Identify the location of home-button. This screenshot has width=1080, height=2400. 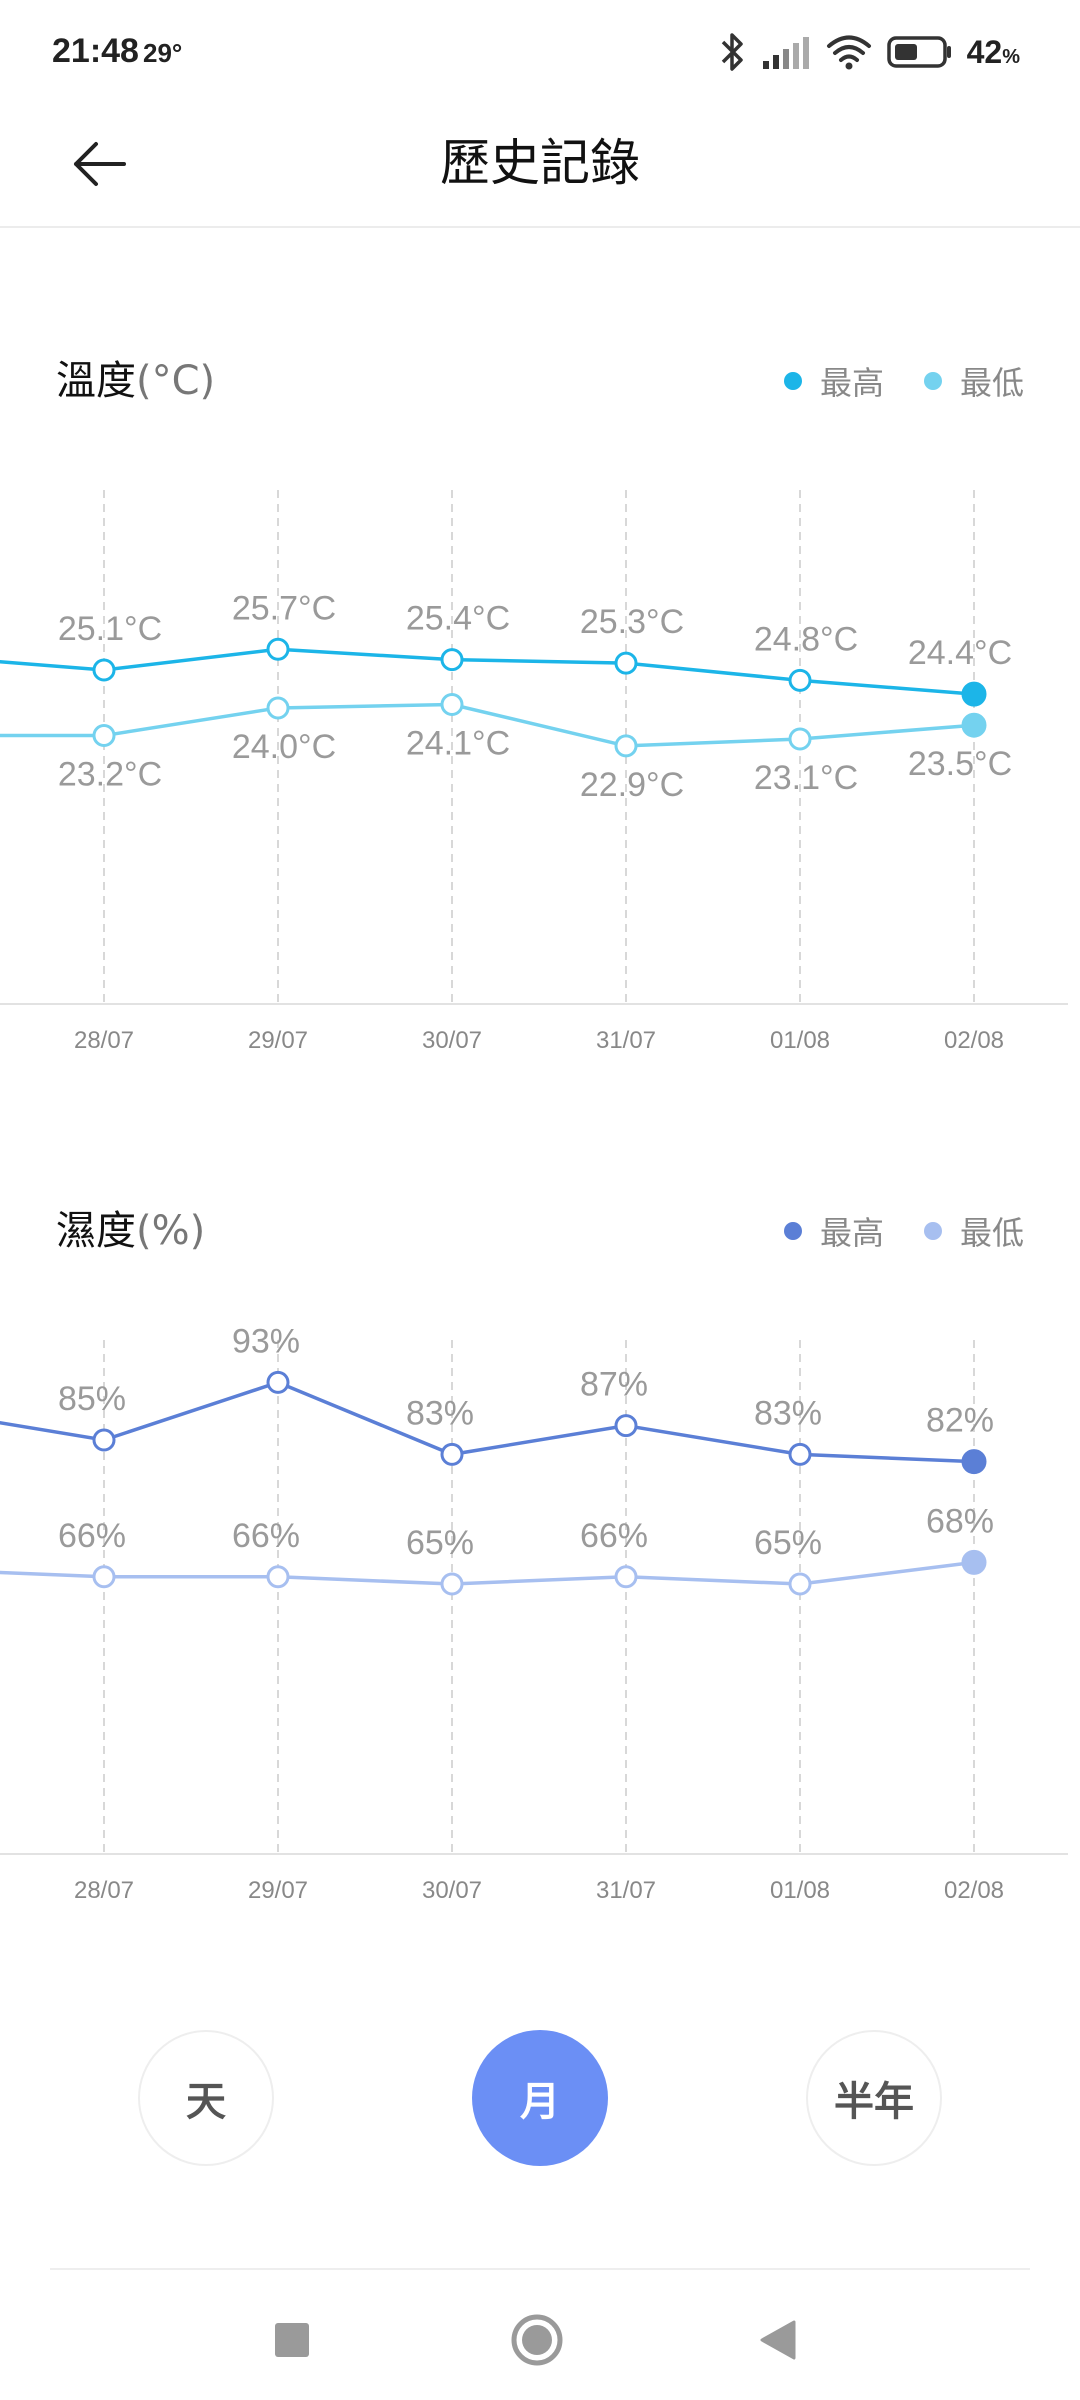
(537, 2340).